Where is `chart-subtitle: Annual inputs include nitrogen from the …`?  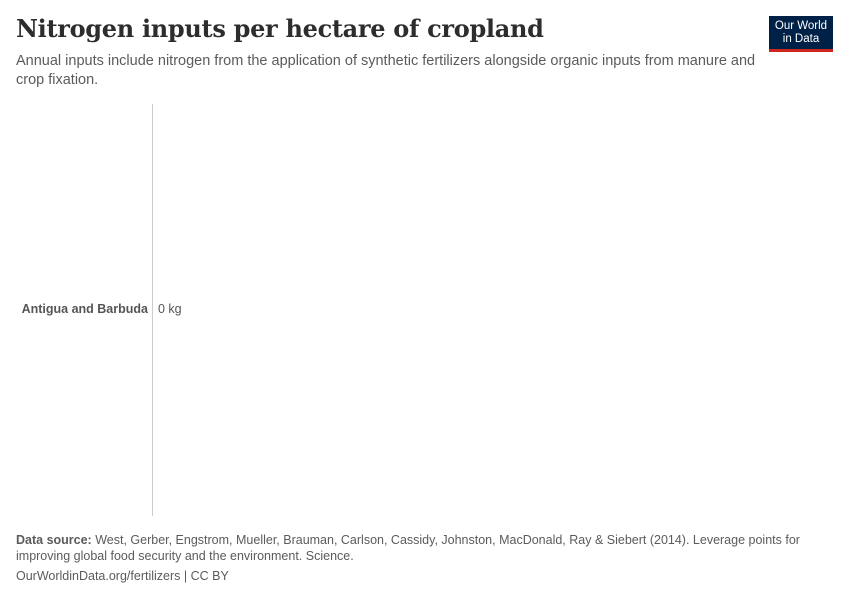
chart-subtitle: Annual inputs include nitrogen from the … is located at coordinates (386, 70).